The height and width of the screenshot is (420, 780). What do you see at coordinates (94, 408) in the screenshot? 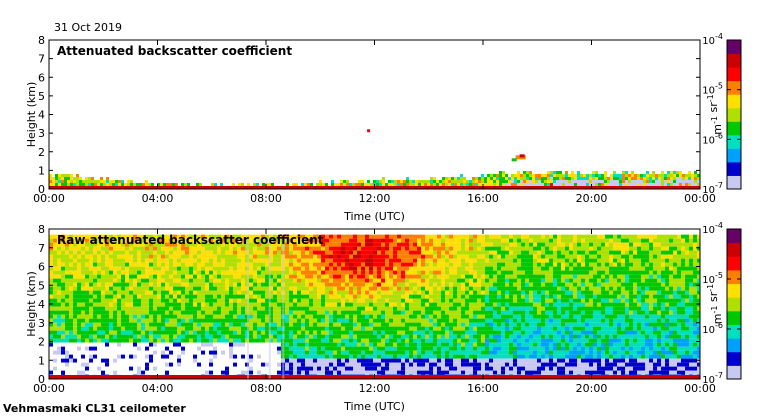
I see `instrument-label: Vehmasmaki CL31 ceilometer` at bounding box center [94, 408].